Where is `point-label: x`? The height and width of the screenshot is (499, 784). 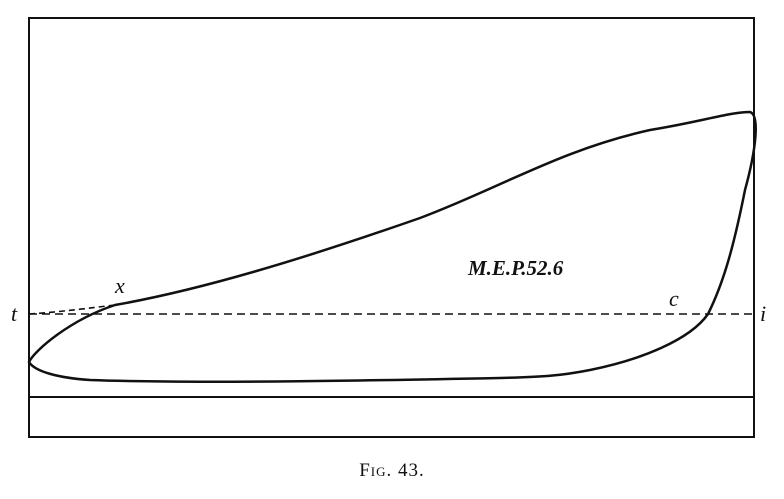 point-label: x is located at coordinates (119, 285).